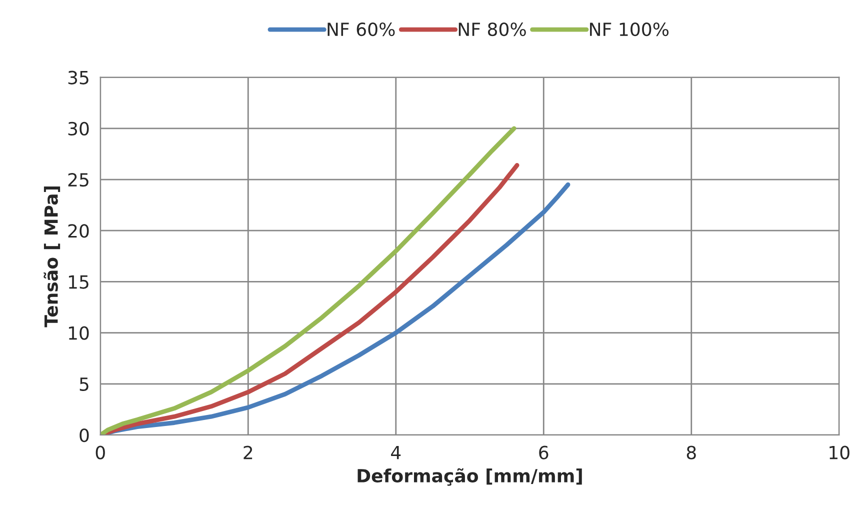 The image size is (858, 526). Describe the element at coordinates (248, 453) in the screenshot. I see `x-tick-label: 2` at that location.